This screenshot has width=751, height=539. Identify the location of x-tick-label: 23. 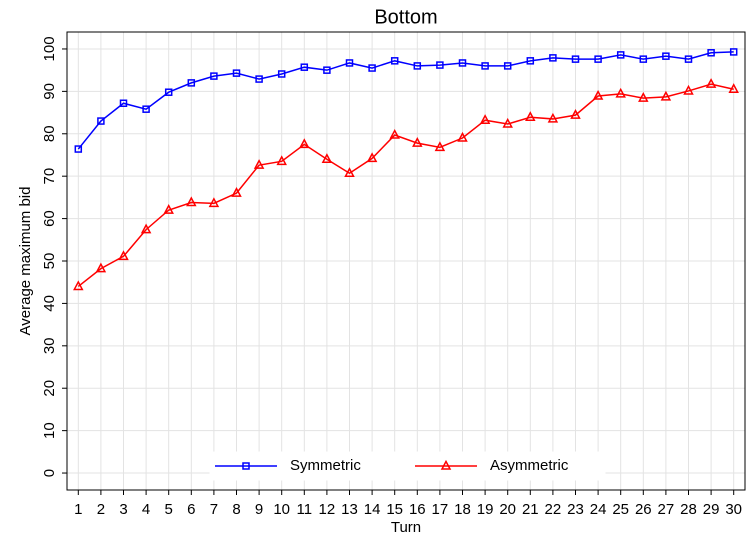
(575, 509).